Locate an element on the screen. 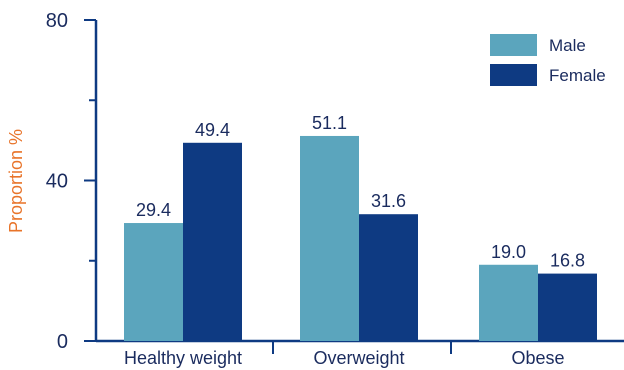 This screenshot has height=370, width=624. bar-value-label: 51.1 is located at coordinates (329, 123).